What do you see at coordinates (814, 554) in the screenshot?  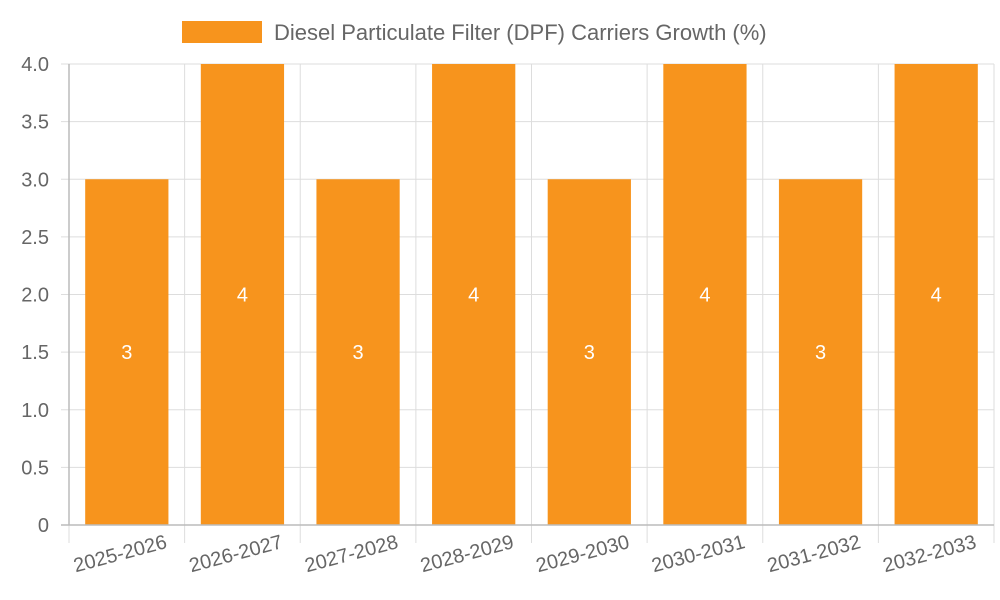 I see `x-tick-label: 2031-2032` at bounding box center [814, 554].